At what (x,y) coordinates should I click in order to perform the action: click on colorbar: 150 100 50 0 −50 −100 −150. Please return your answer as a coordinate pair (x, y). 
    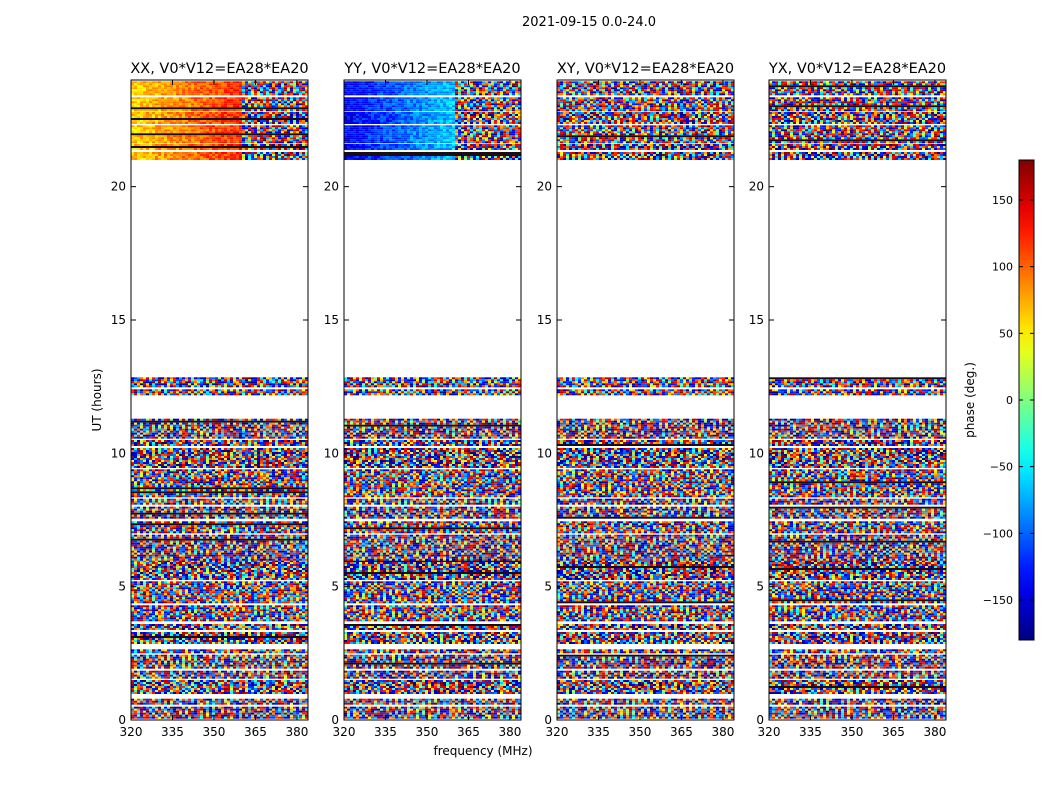
    Looking at the image, I should click on (1009, 400).